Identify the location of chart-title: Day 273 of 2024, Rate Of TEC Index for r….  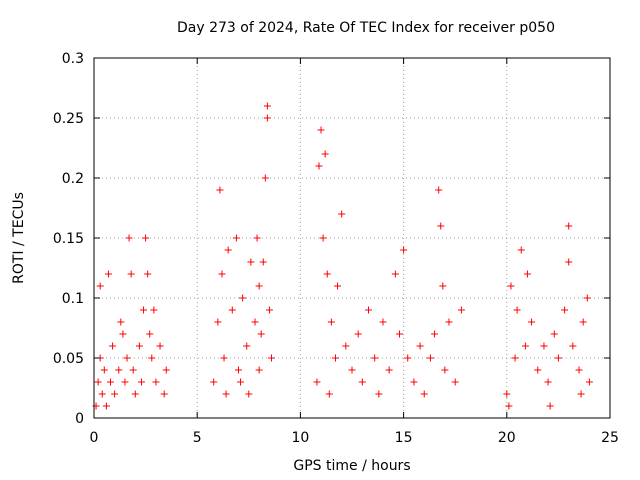
(366, 28).